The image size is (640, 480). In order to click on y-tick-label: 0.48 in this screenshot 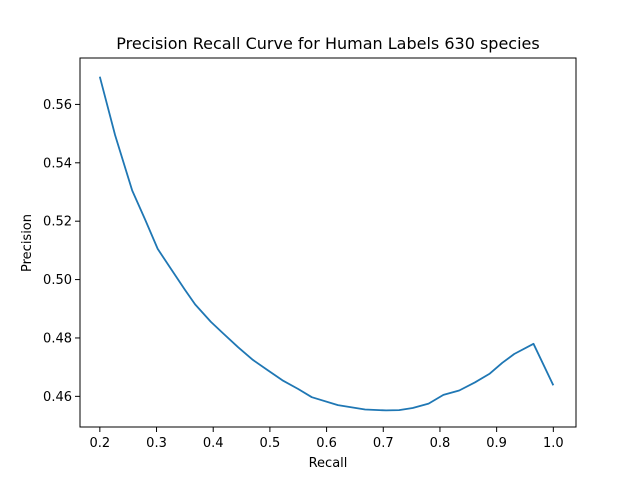, I will do `click(57, 338)`.